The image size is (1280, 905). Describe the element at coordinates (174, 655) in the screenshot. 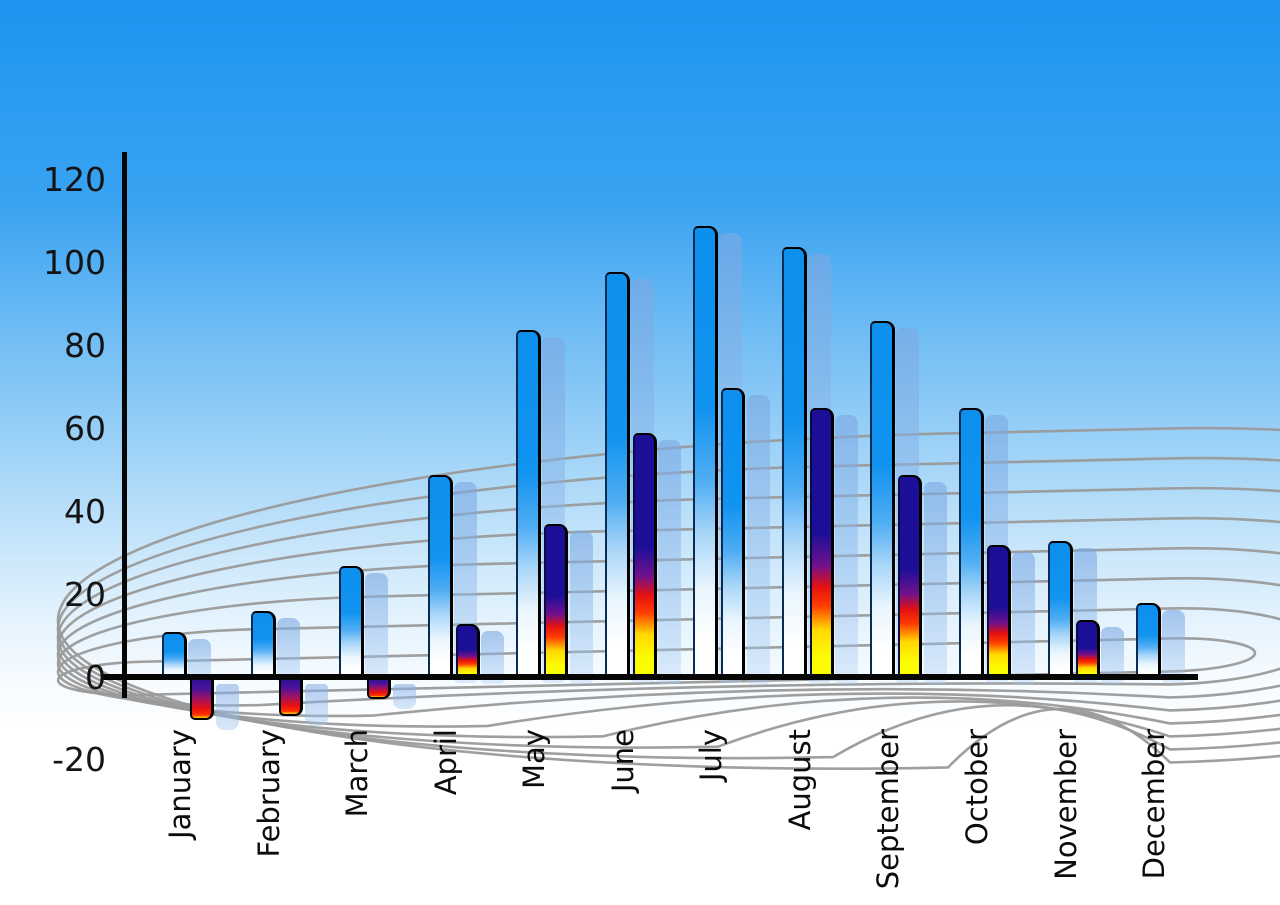

I see `bar-series1-January` at that location.